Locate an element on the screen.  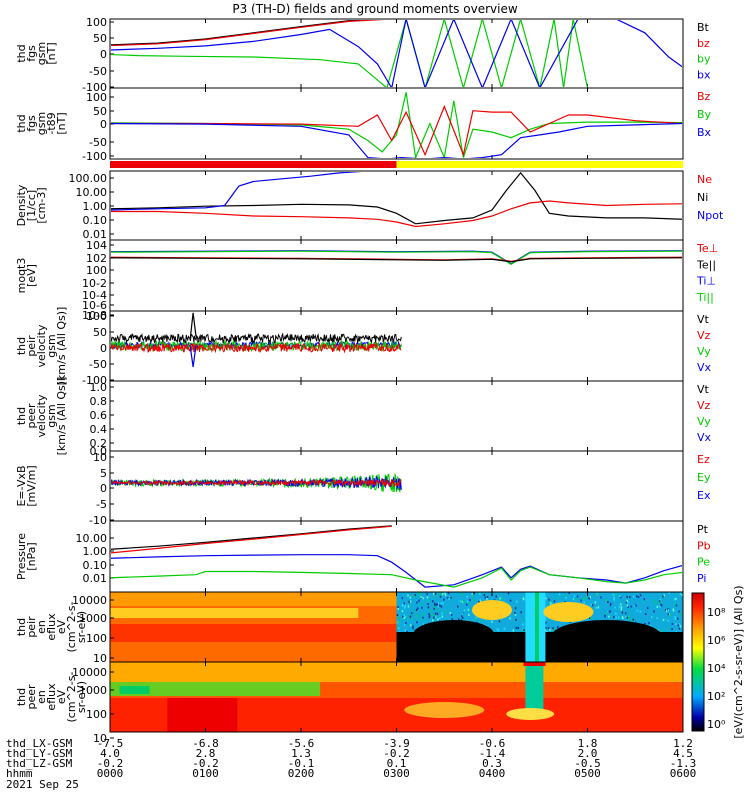
colorbar-tick: 10⁸ is located at coordinates (716, 612).